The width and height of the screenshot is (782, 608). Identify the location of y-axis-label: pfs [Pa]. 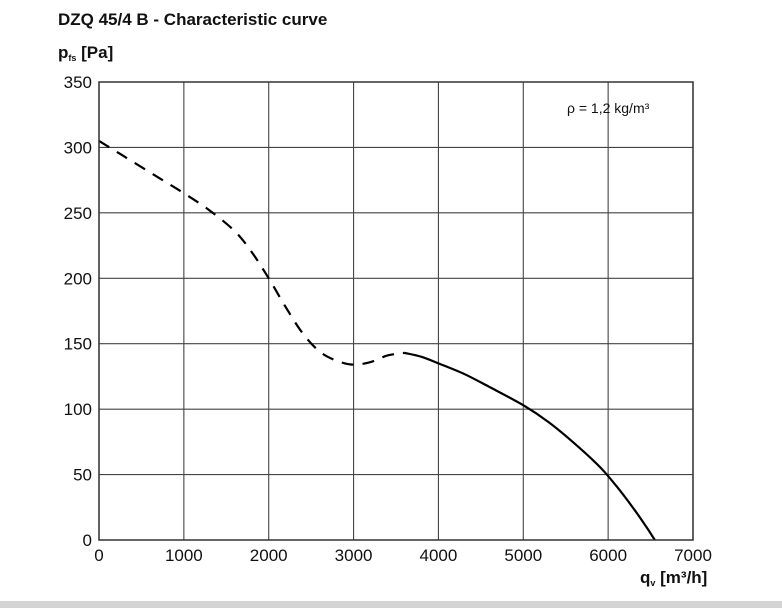
(85, 53).